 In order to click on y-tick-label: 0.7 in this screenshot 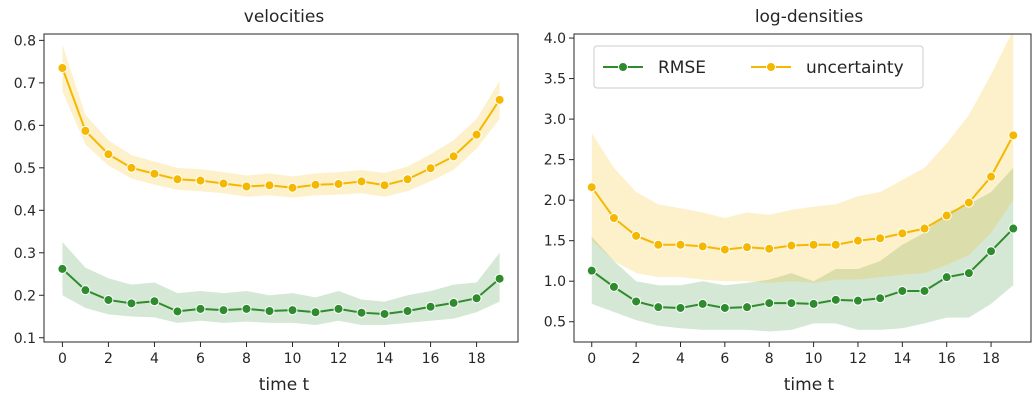, I will do `click(25, 84)`.